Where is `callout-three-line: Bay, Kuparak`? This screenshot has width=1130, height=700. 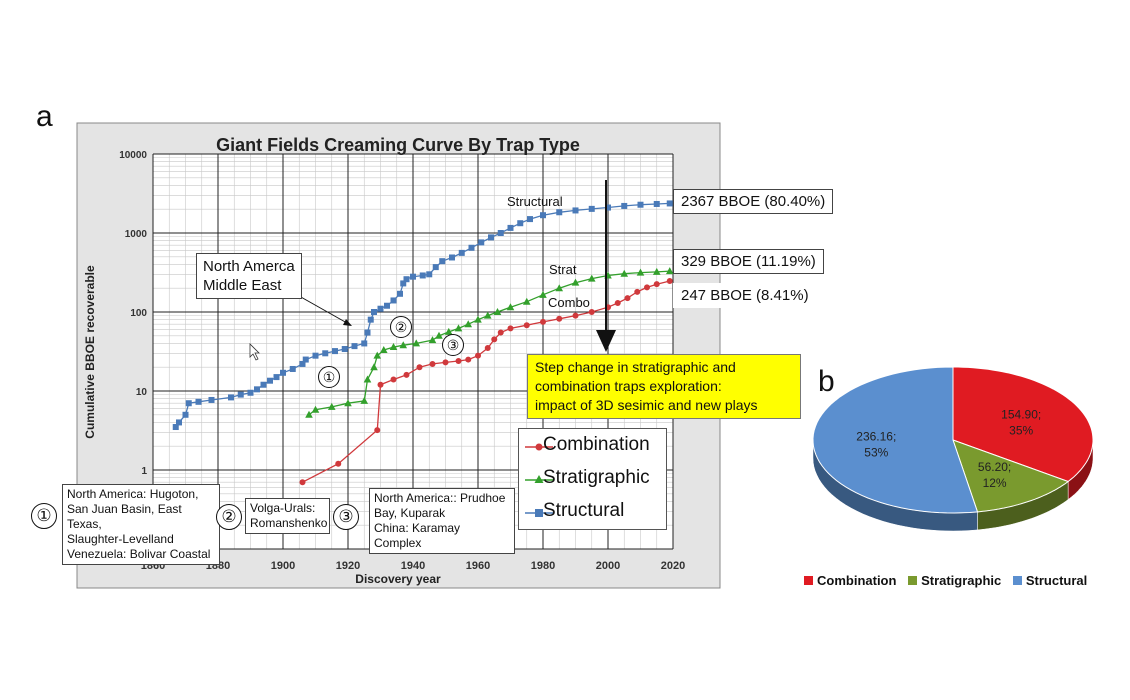
callout-three-line: Bay, Kuparak is located at coordinates (410, 513).